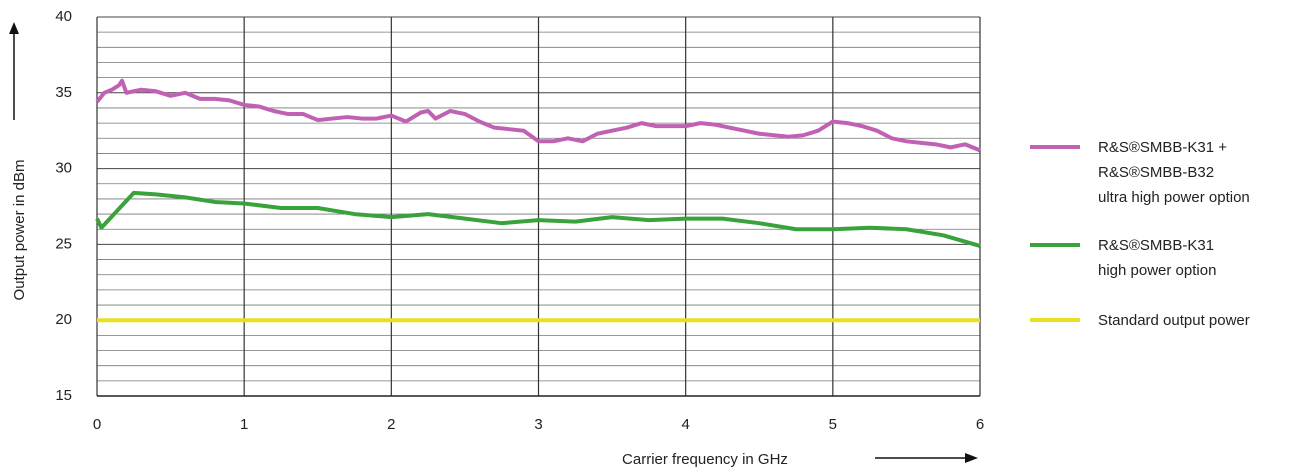  Describe the element at coordinates (63, 243) in the screenshot. I see `y-tick-label: 25` at that location.